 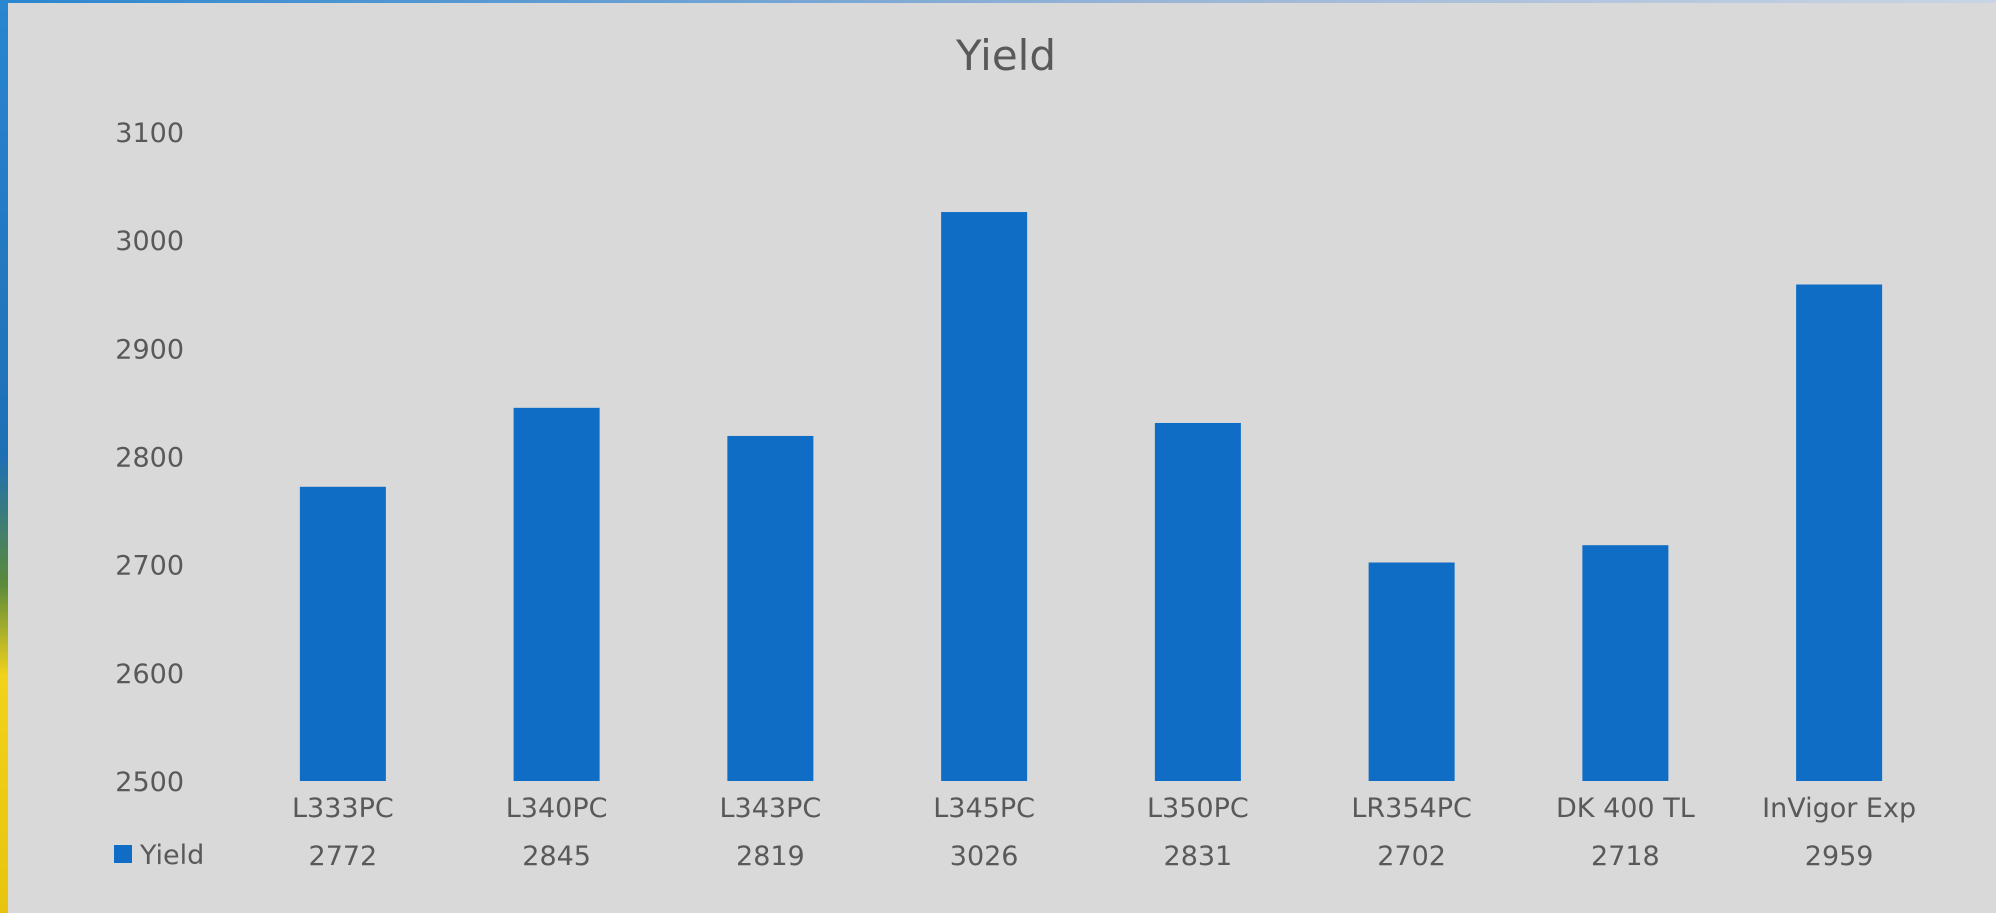 I want to click on data-table-value: 2819, so click(x=770, y=856).